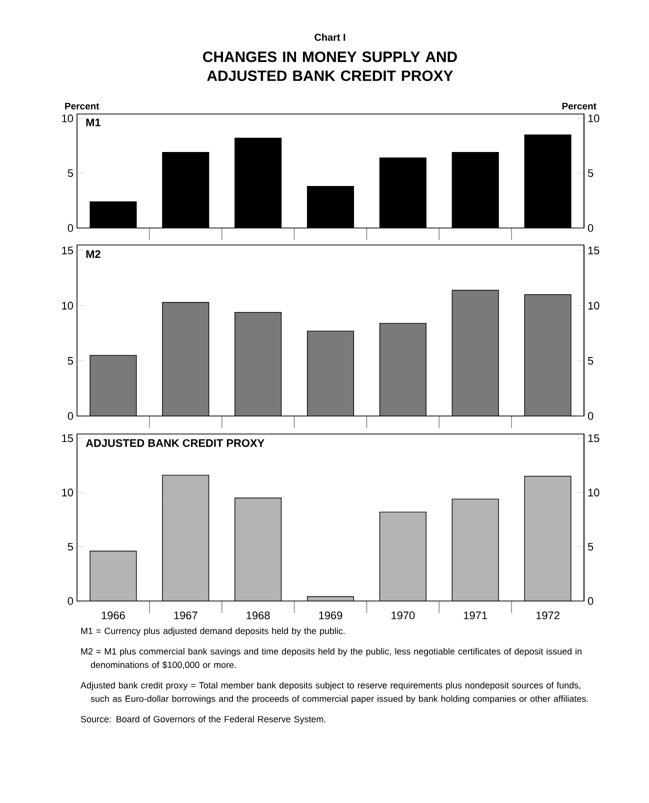 Image resolution: width=649 pixels, height=803 pixels. What do you see at coordinates (331, 659) in the screenshot?
I see `text: M2 = M1 plus commercial bank savings and time deposits held by the public, less negotiable certificates of deposit issued in denominations of $100,000 or more.` at bounding box center [331, 659].